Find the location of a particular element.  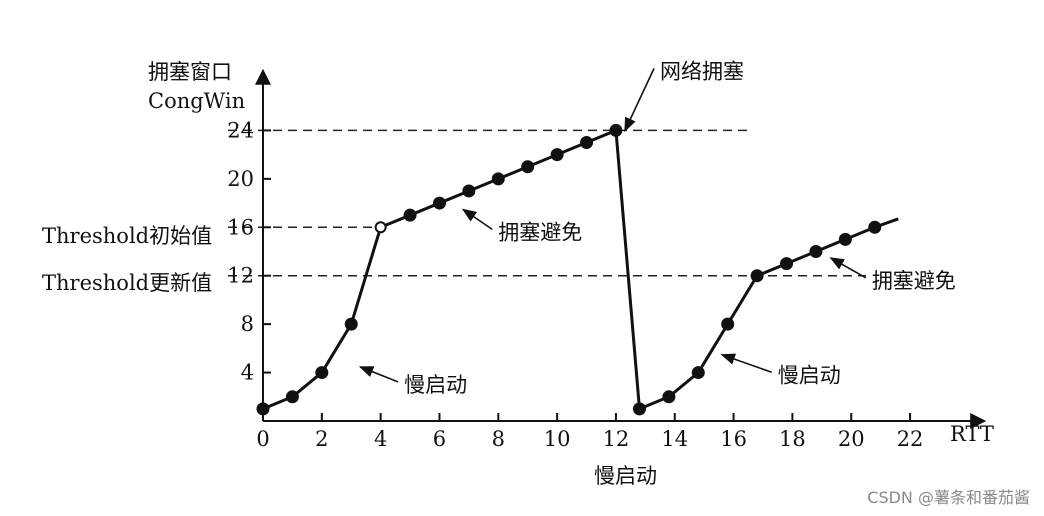

x-tick-label: 8 is located at coordinates (498, 439).